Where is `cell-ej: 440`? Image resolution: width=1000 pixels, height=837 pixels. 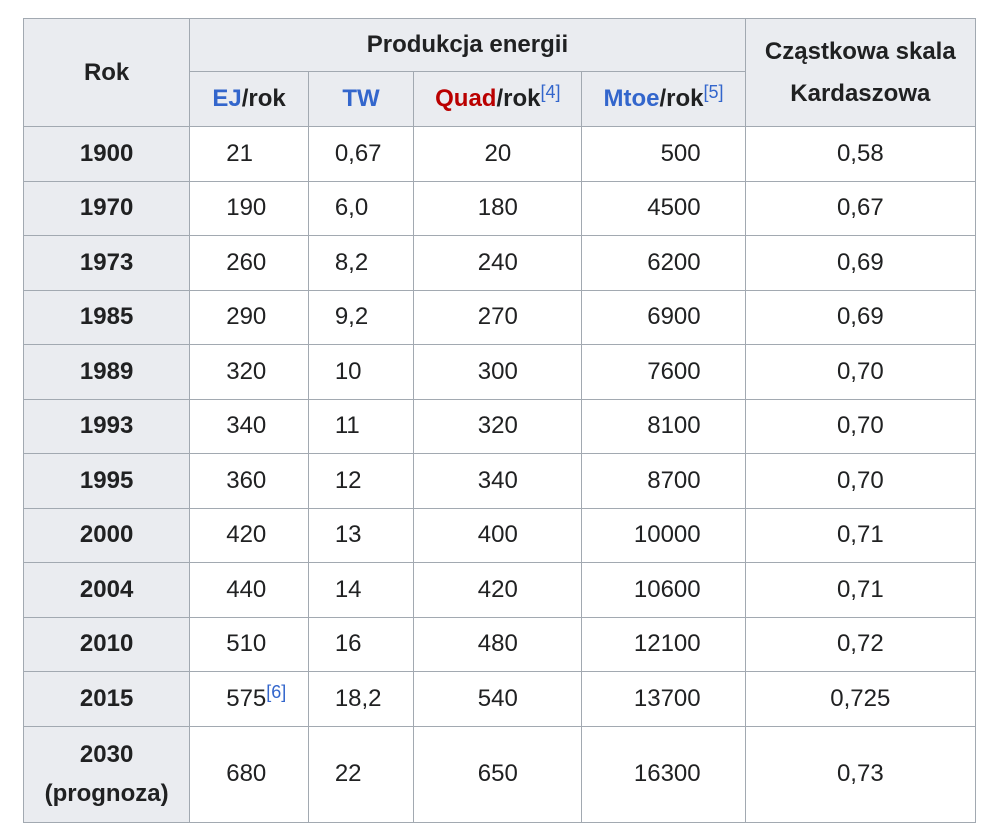
cell-ej: 440 is located at coordinates (249, 590).